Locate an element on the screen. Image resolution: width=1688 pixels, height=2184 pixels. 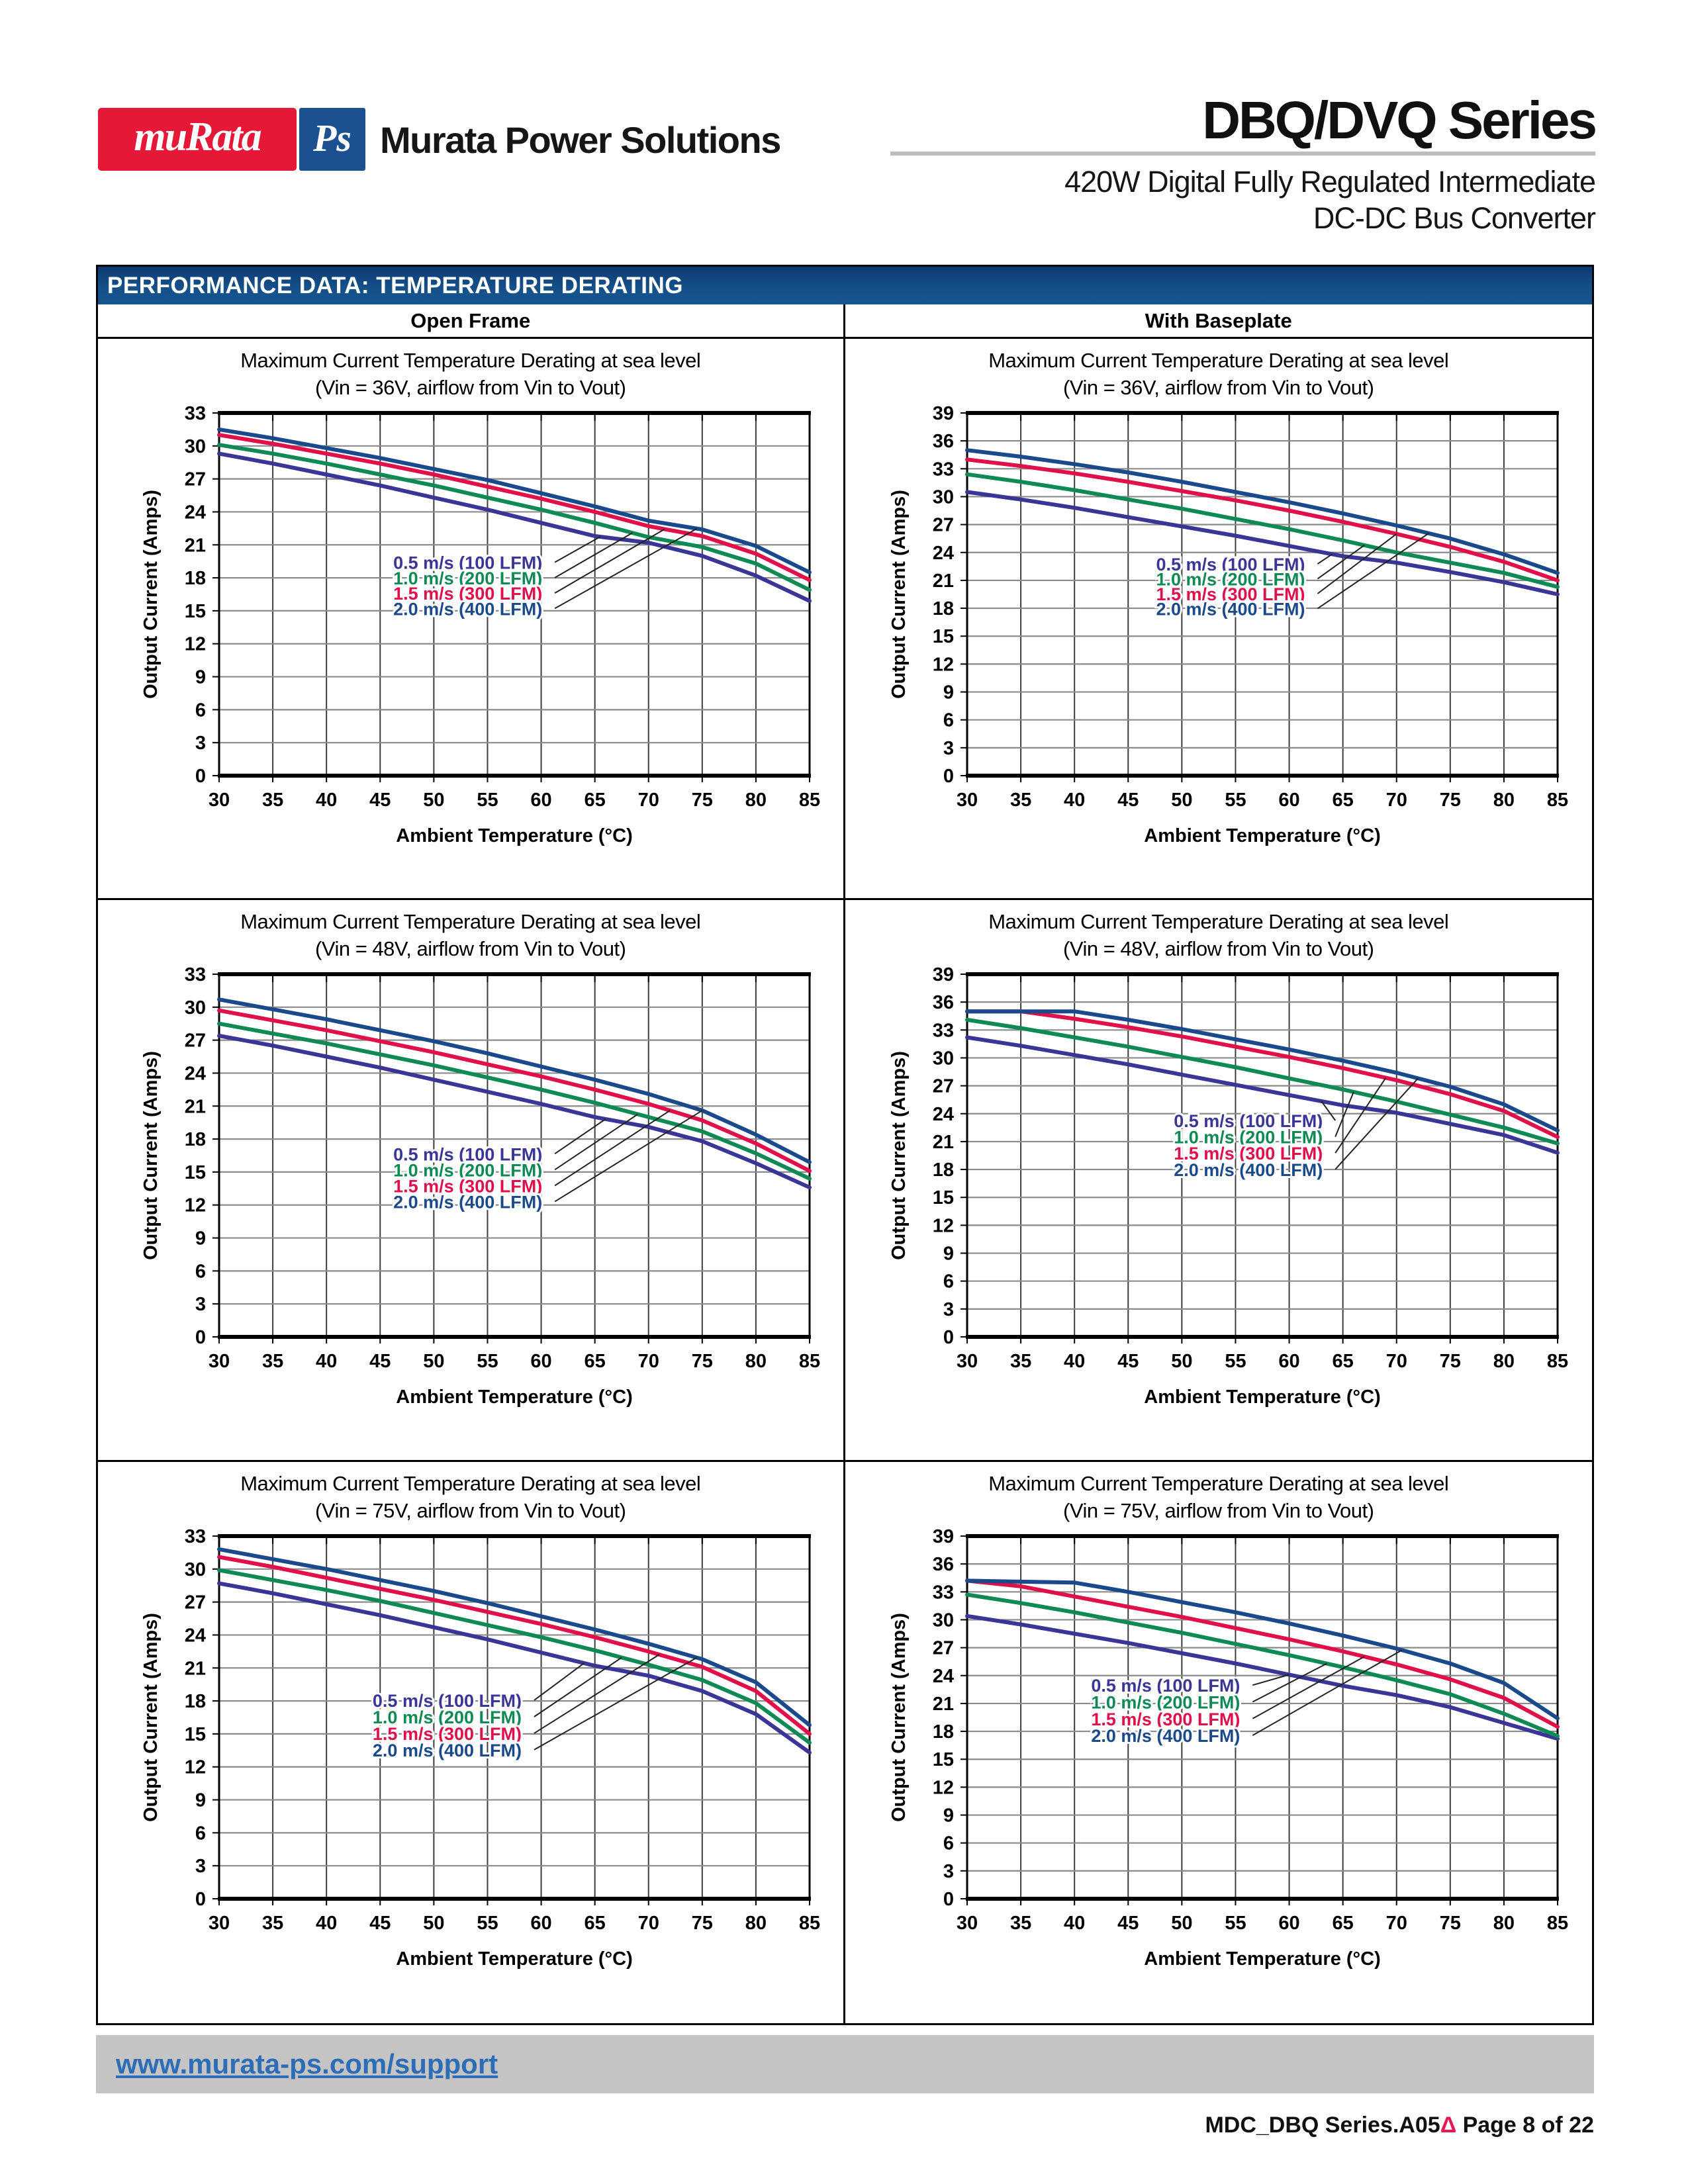
chart-subtitle: (Vin = 36V, airflow from Vin to Vout) is located at coordinates (1218, 387).